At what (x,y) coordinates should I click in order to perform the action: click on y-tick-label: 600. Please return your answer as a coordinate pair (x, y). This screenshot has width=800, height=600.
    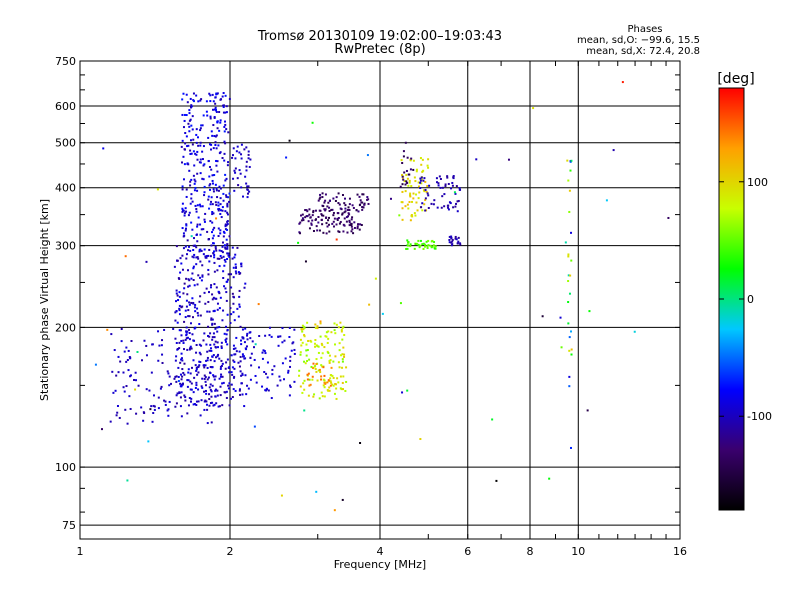
    Looking at the image, I should click on (65, 106).